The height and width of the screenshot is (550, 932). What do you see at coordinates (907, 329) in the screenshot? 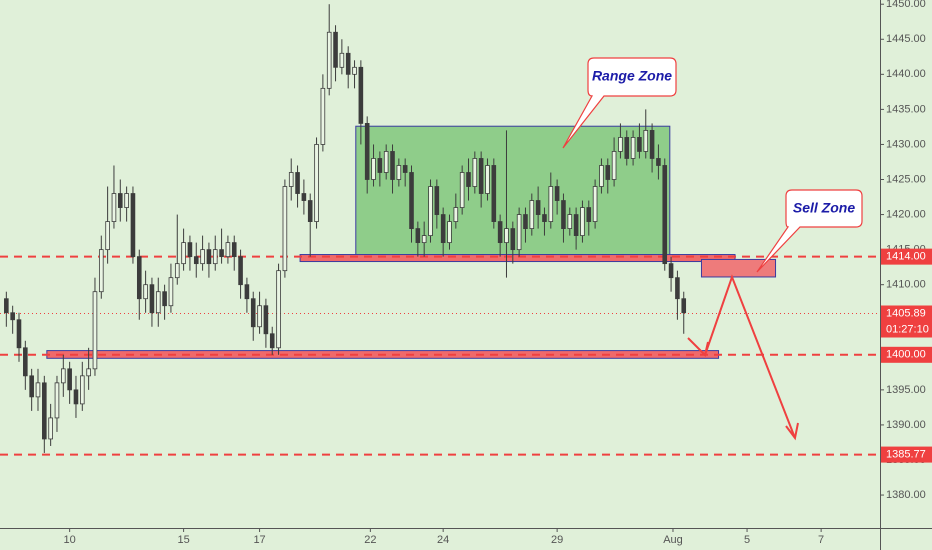
I see `countdown: 01:27:10` at bounding box center [907, 329].